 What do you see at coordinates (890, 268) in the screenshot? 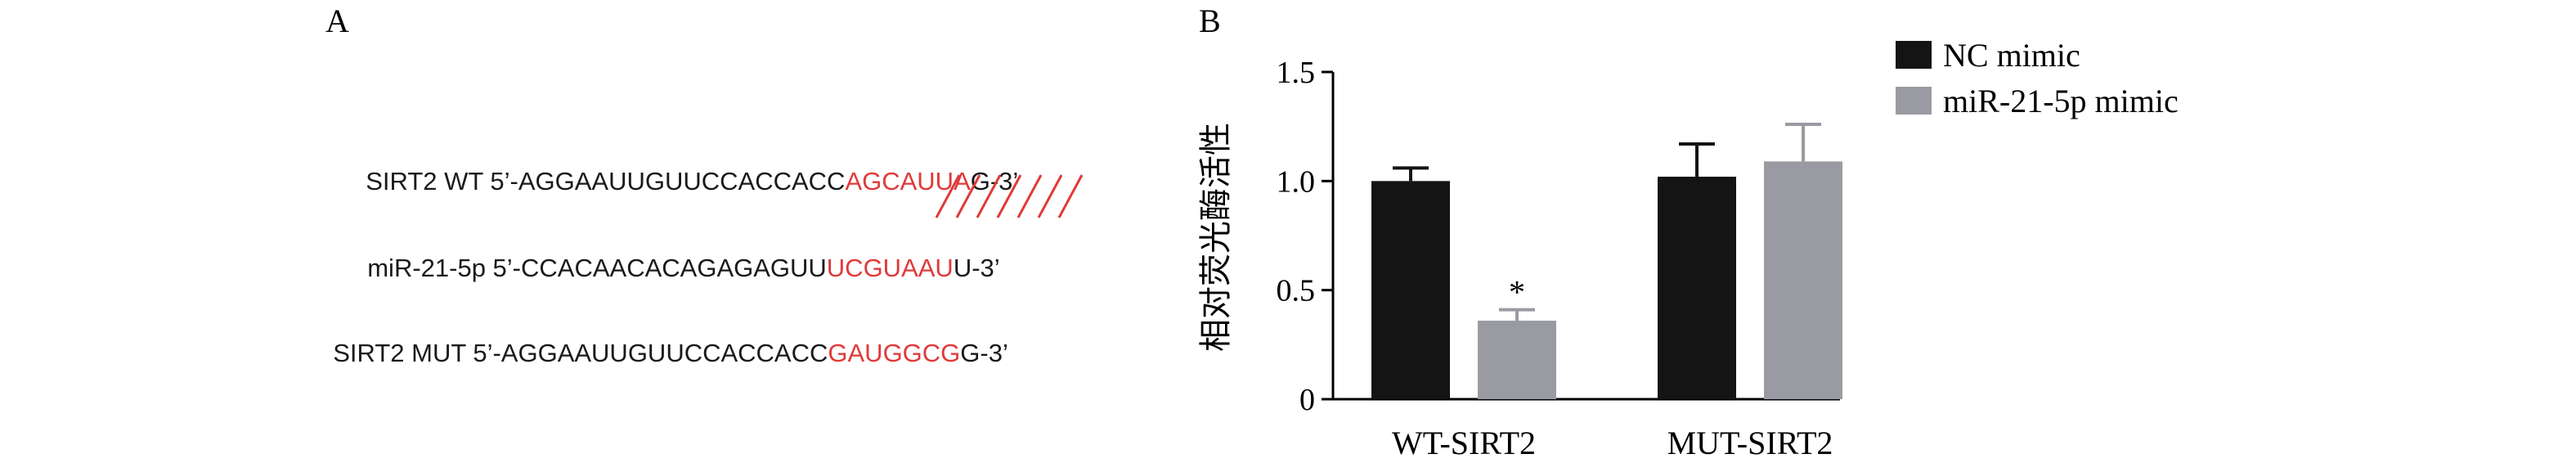
I see `mir-21-5p-seed: UCGUAAU` at bounding box center [890, 268].